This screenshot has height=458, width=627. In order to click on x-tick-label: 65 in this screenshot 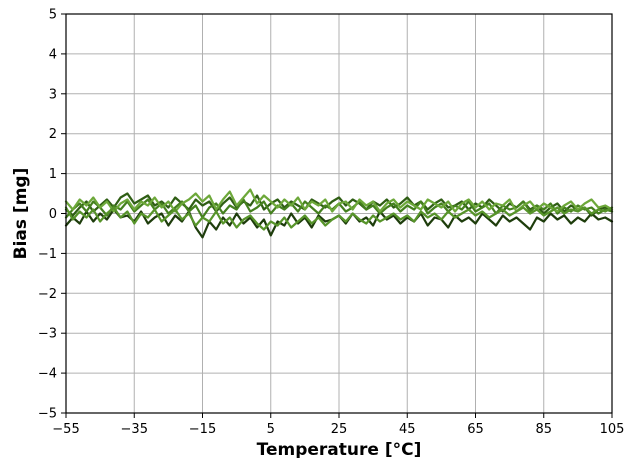, I will do `click(475, 429)`.